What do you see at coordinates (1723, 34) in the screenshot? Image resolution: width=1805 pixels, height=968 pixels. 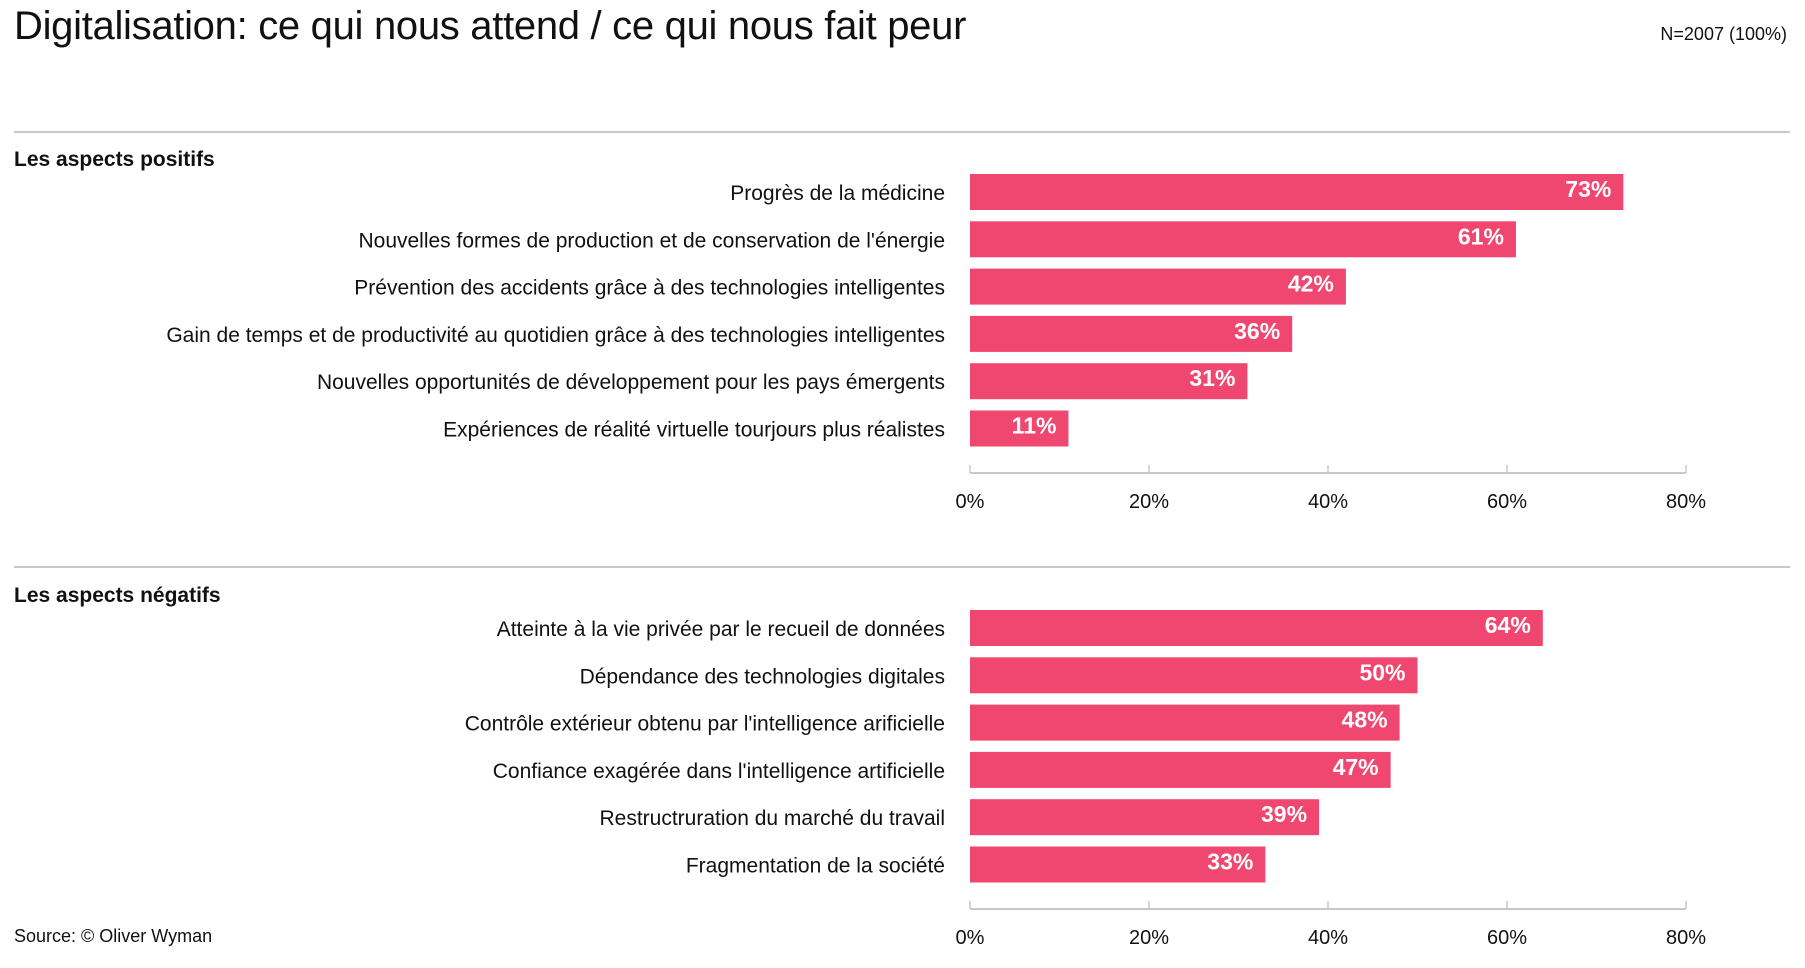 I see `sample-size: N=2007 (100%)` at bounding box center [1723, 34].